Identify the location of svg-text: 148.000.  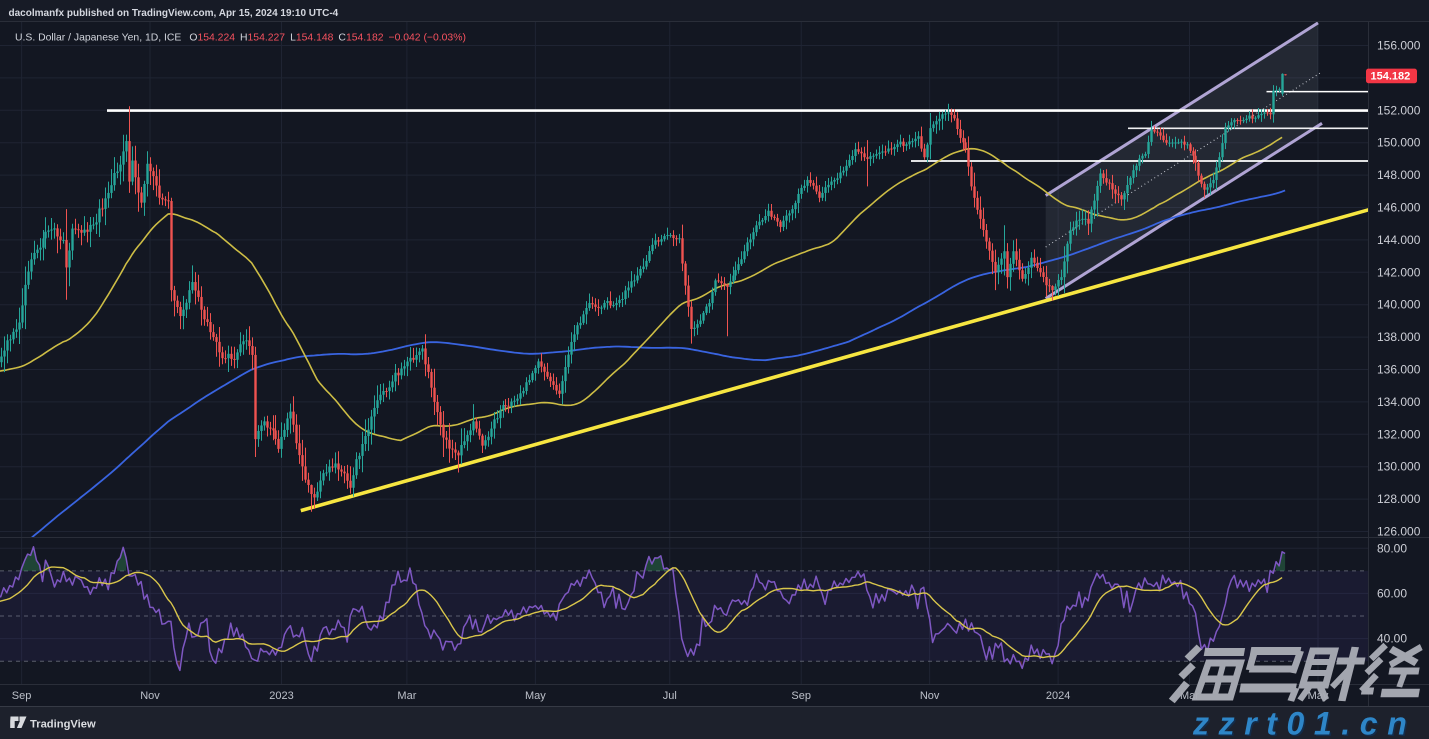
(1399, 175).